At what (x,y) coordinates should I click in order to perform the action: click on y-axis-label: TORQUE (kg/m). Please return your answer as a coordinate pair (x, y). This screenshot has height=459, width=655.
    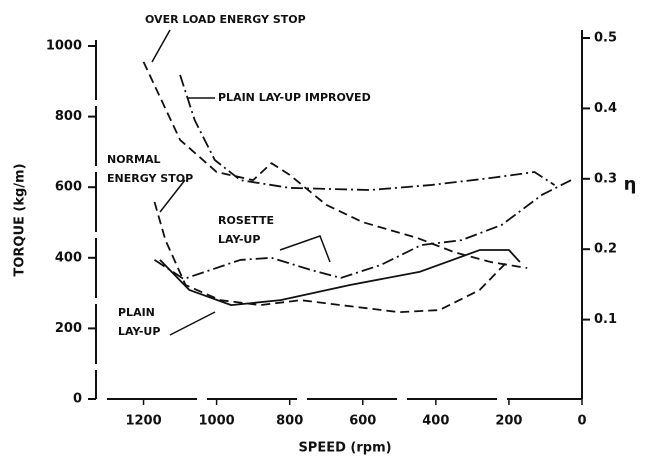
    Looking at the image, I should click on (20, 219).